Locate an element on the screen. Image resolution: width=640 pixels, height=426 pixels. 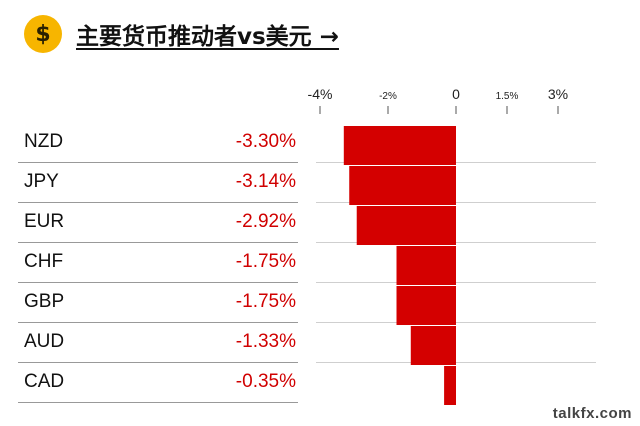
dollar-coin-icon: $ is located at coordinates (43, 34).